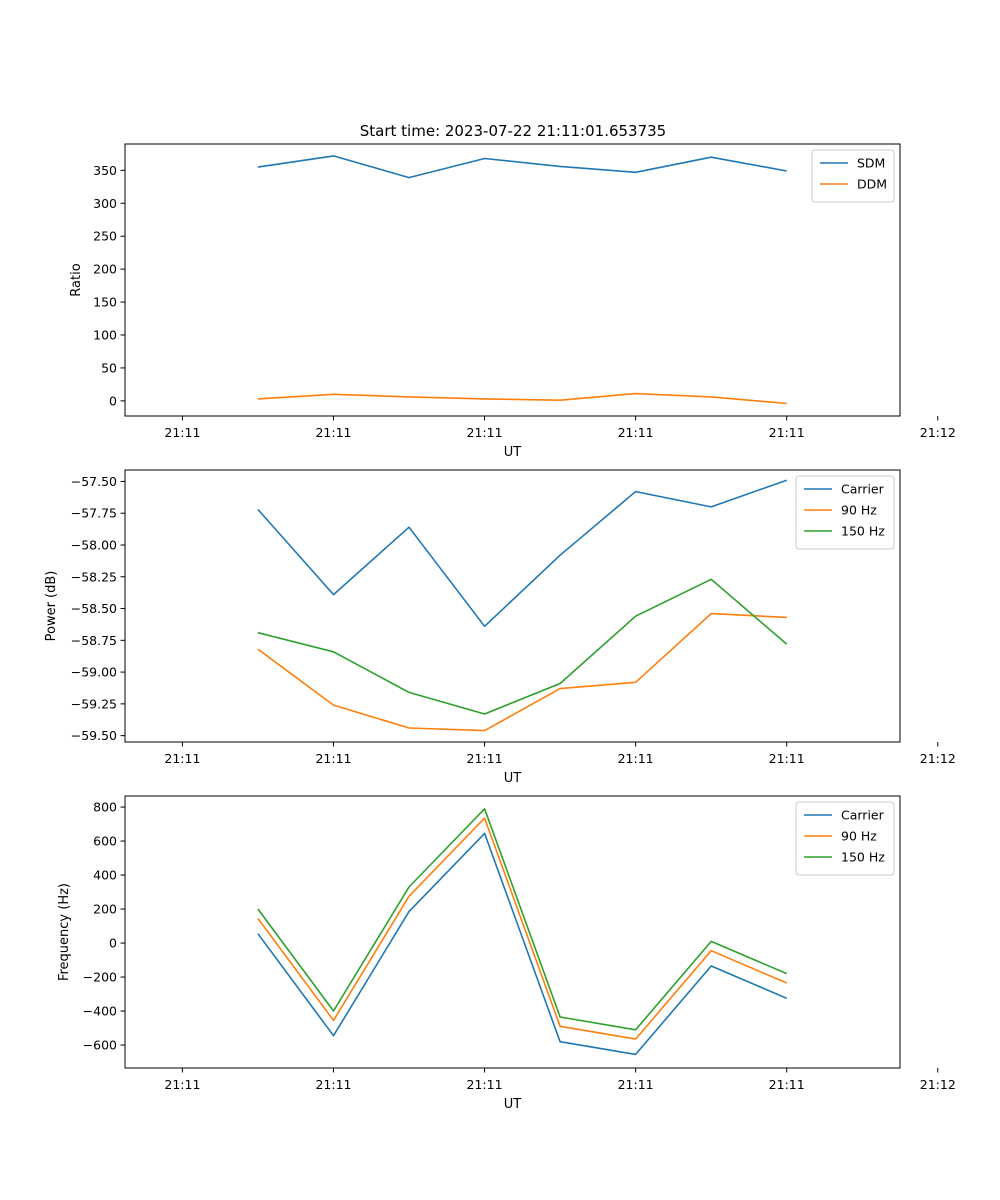 The image size is (1000, 1200). I want to click on chart3-xlabel: UT, so click(513, 1104).